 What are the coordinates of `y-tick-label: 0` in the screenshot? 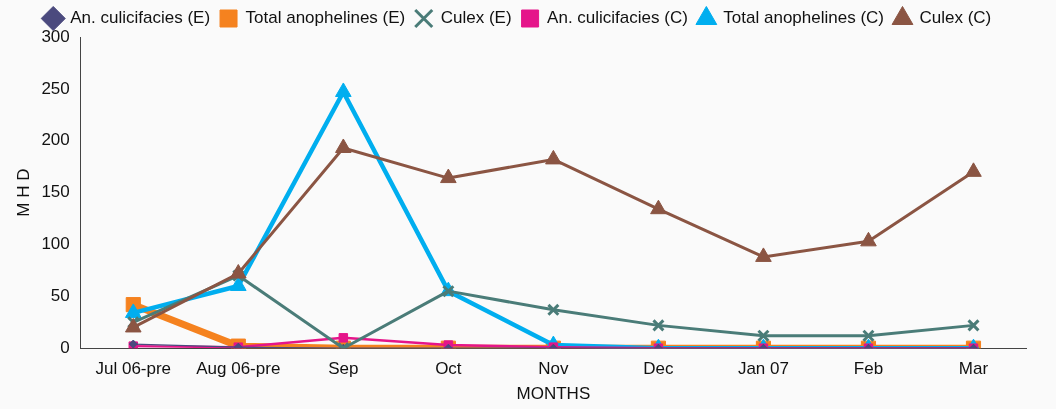 It's located at (65, 347).